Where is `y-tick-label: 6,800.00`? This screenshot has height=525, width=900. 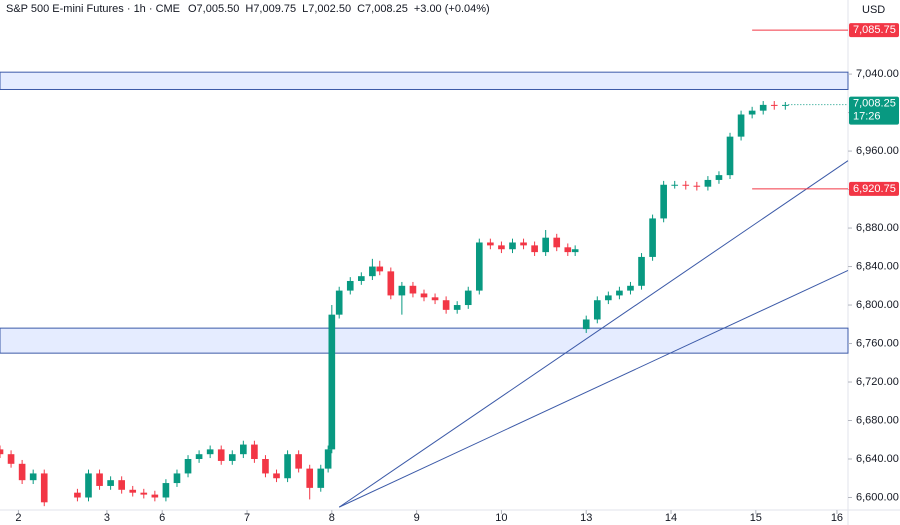
y-tick-label: 6,800.00 is located at coordinates (877, 305).